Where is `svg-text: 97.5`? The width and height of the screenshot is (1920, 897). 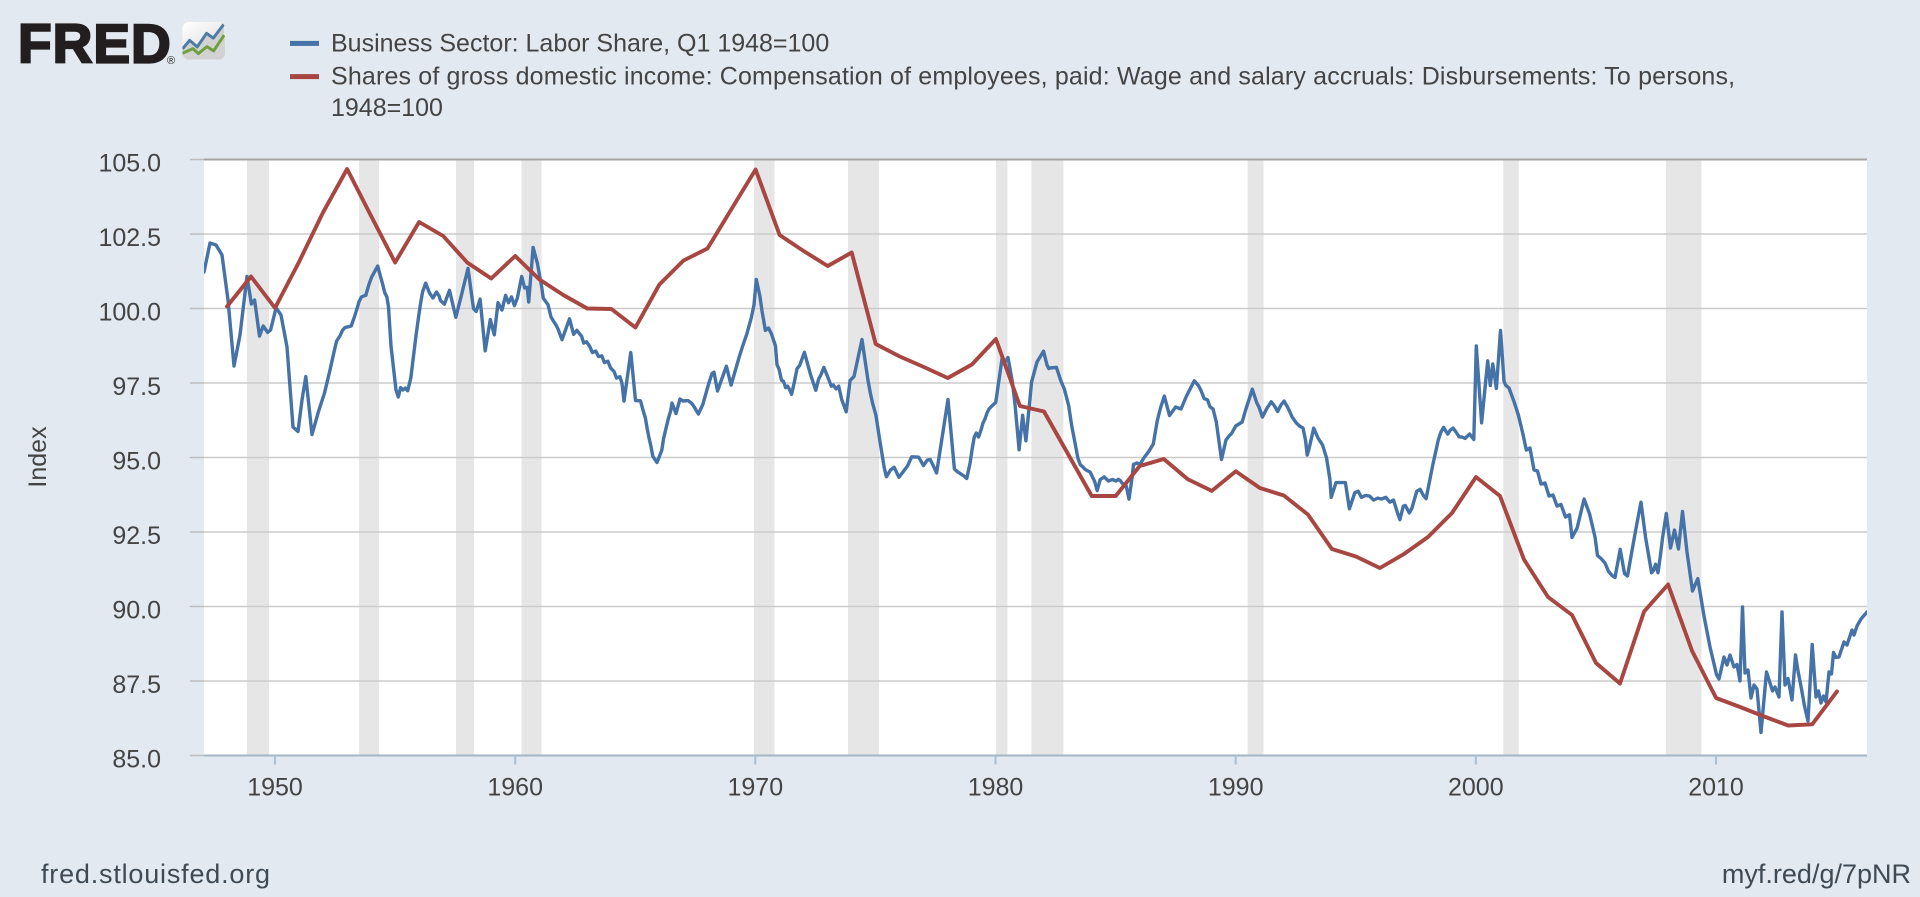 svg-text: 97.5 is located at coordinates (136, 387).